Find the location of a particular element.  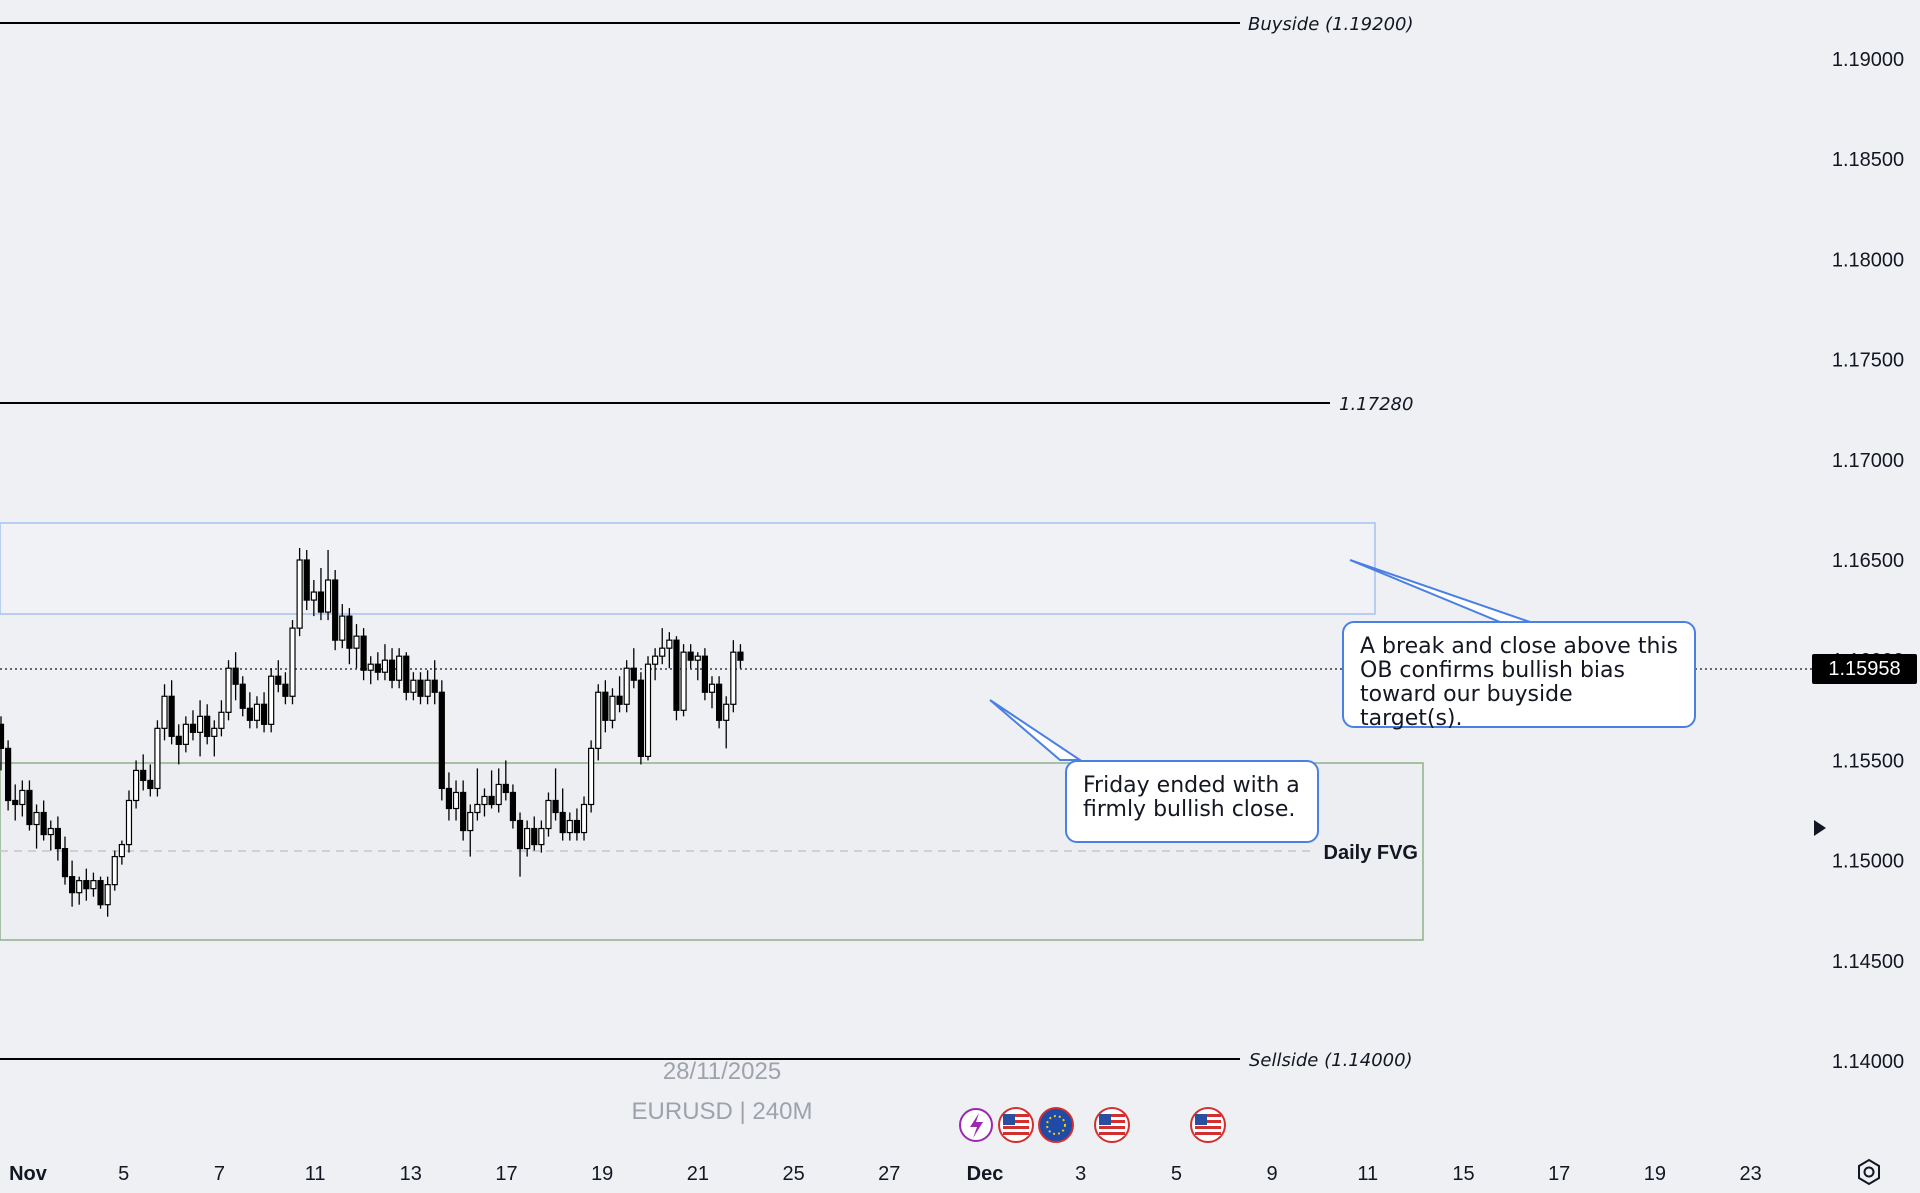

time-axis: Nov 5 7 11 13 17 19 21 25 27 Dec 3 5 9 11 15 17 19 23 is located at coordinates (885, 1174).